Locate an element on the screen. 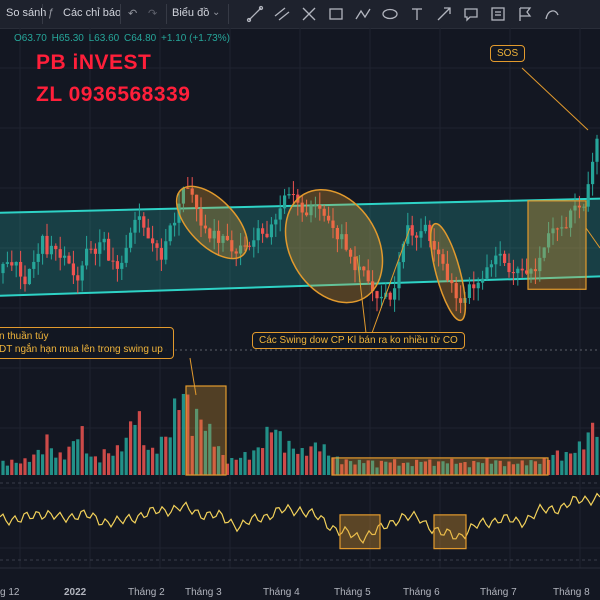  cross-icon is located at coordinates (309, 14).